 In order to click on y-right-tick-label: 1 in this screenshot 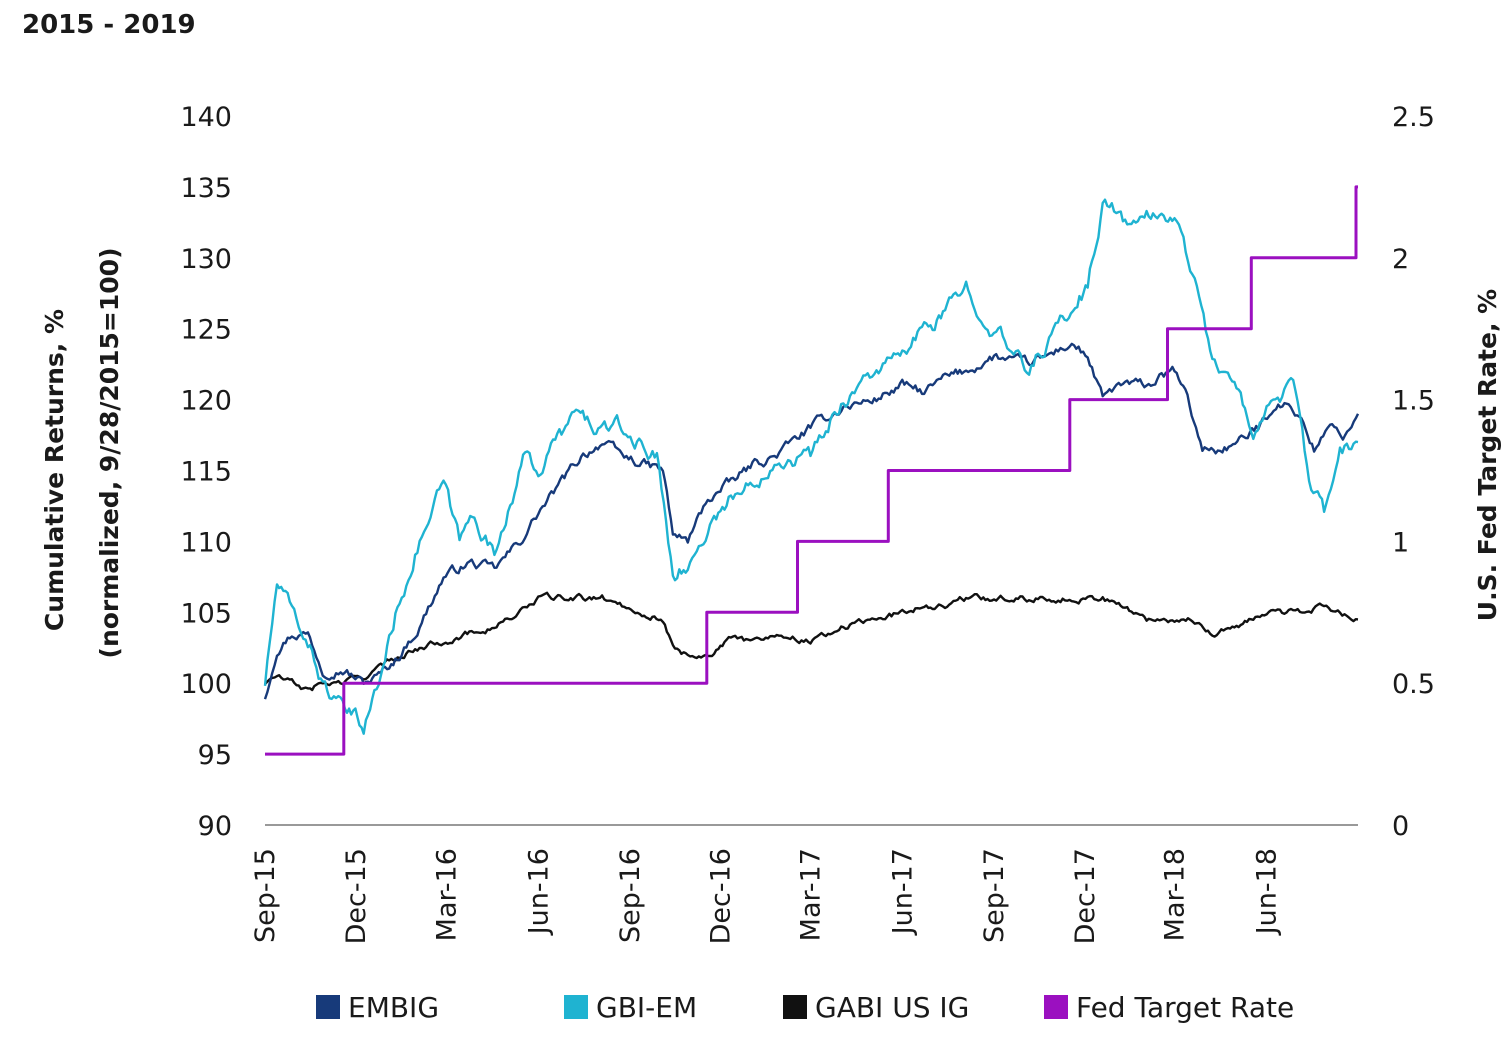, I will do `click(1400, 542)`.